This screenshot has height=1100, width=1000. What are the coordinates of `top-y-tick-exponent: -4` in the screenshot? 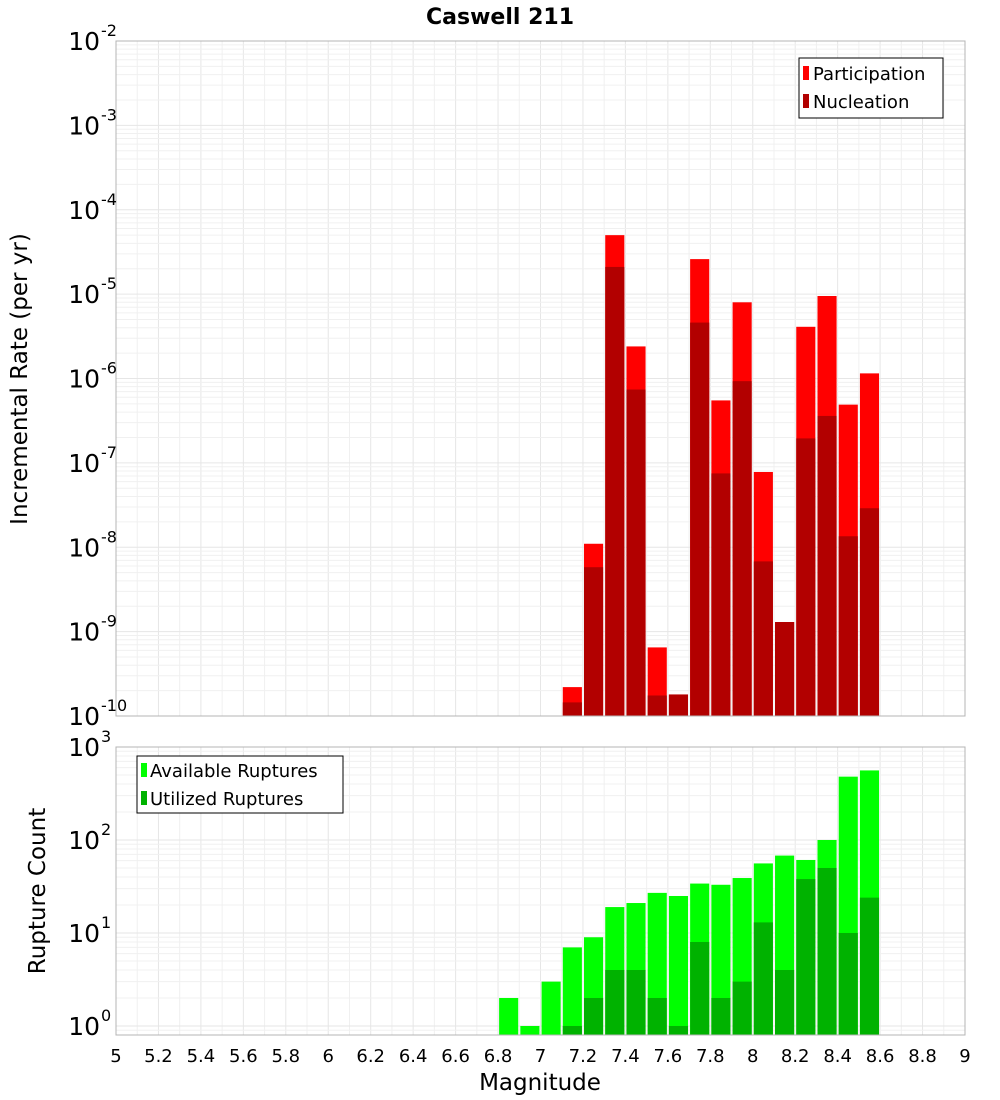 It's located at (109, 199).